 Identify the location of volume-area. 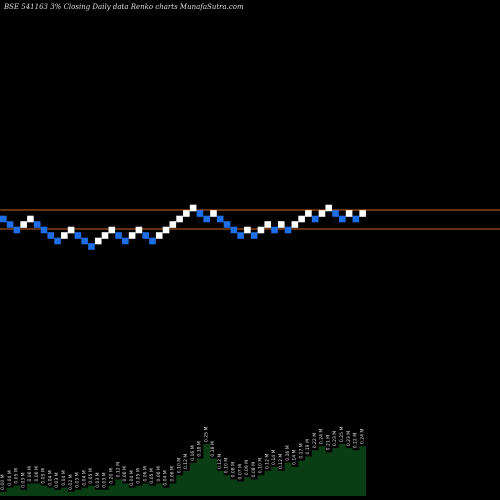
(183, 470).